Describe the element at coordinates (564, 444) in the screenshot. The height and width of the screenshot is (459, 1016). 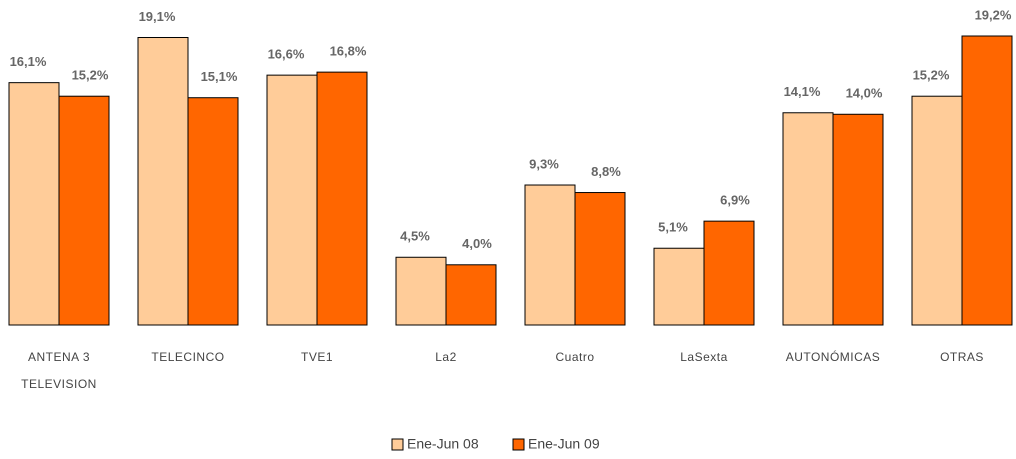
I see `legend-label: Ene-Jun 09` at that location.